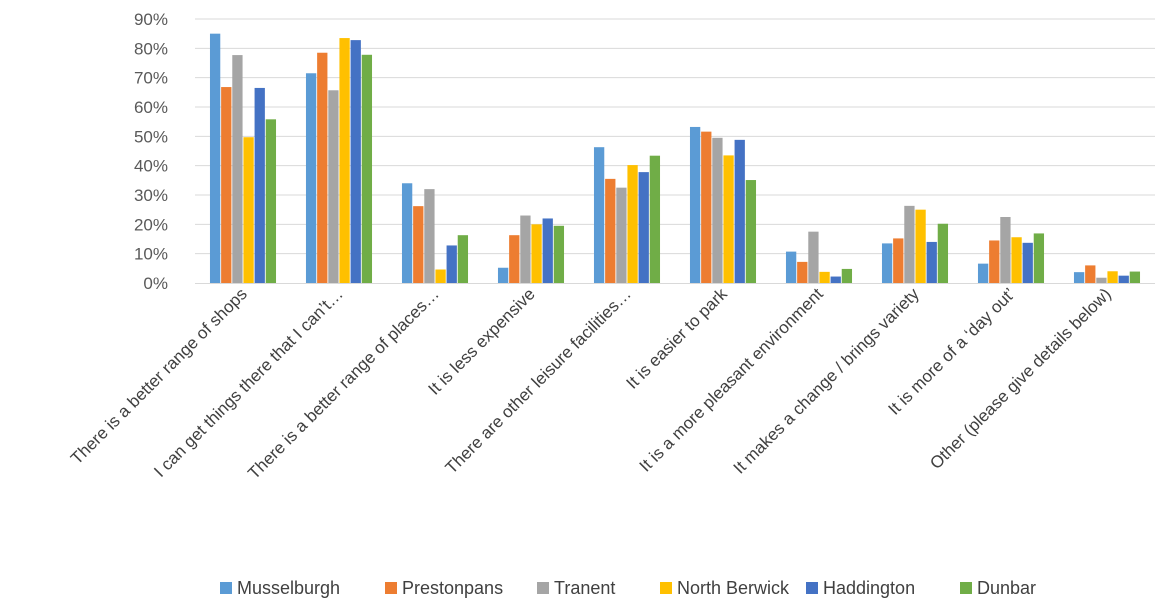 The image size is (1168, 607). Describe the element at coordinates (151, 254) in the screenshot. I see `y-tick-label: 10%` at that location.